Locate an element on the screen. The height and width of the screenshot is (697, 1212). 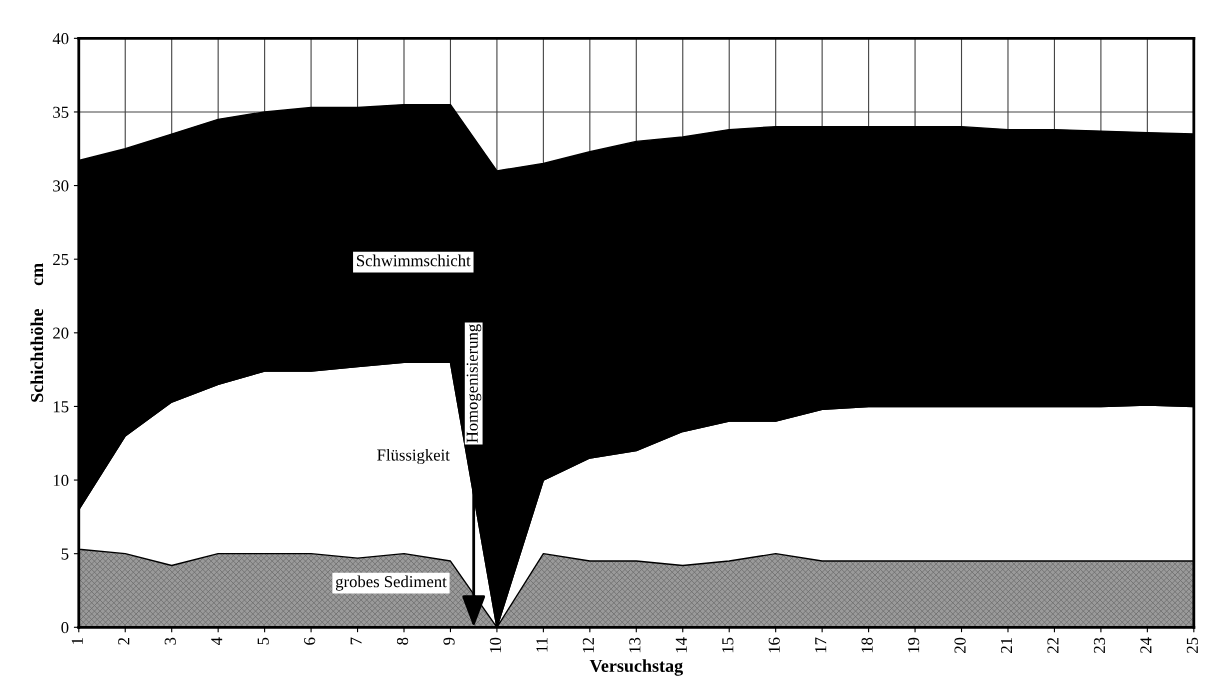
x-tick-label: 13 is located at coordinates (635, 645).